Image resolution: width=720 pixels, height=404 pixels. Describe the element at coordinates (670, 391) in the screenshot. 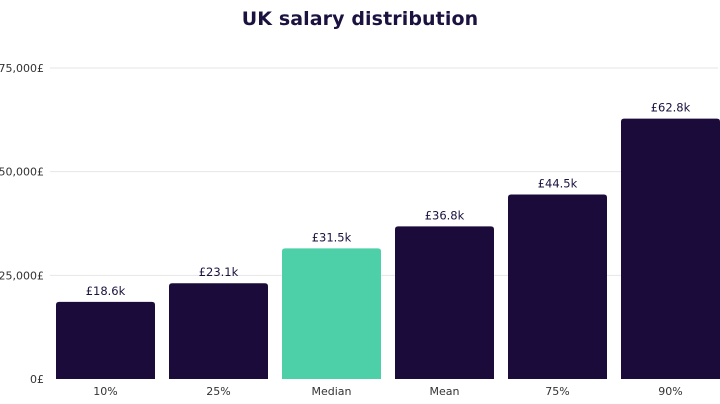

I see `x-tick-label: 90%` at that location.